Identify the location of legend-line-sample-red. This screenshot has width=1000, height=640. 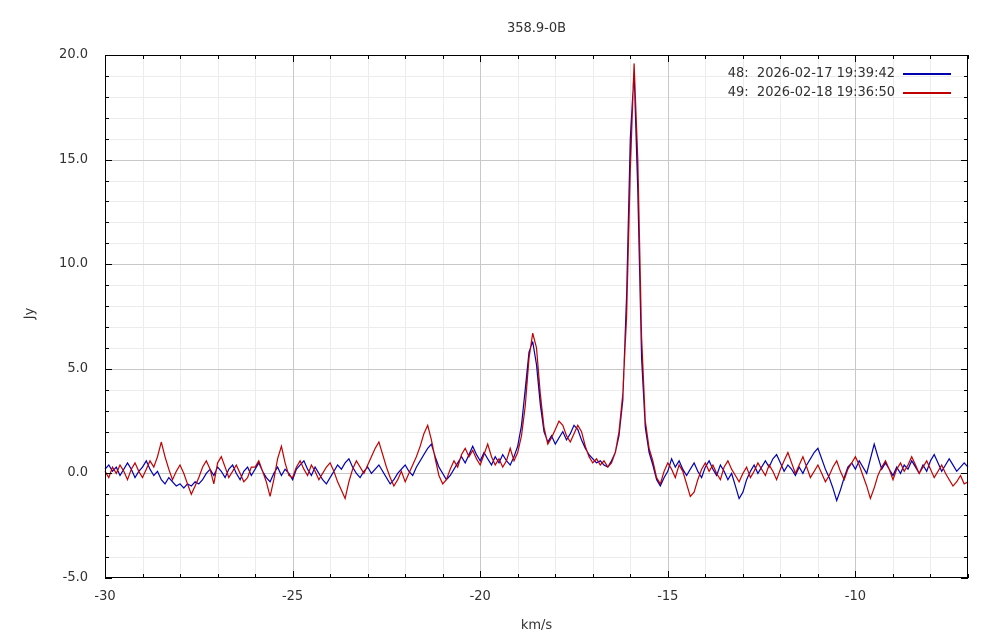
(927, 92).